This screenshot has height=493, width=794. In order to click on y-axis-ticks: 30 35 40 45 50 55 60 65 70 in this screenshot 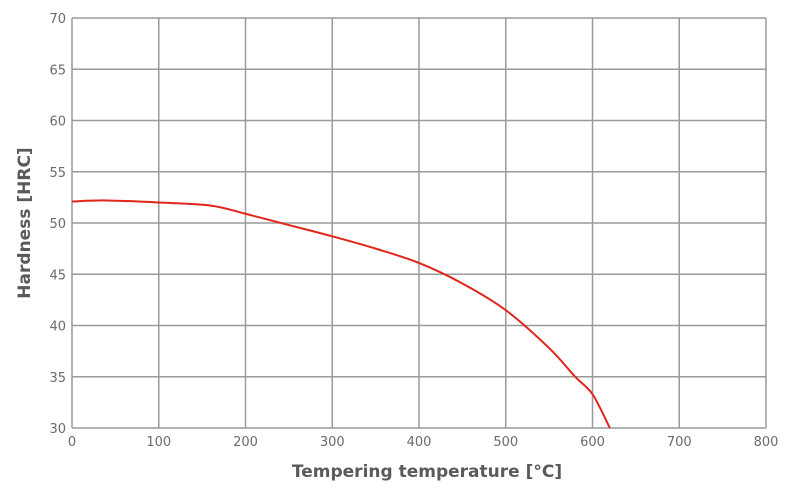, I will do `click(57, 224)`.